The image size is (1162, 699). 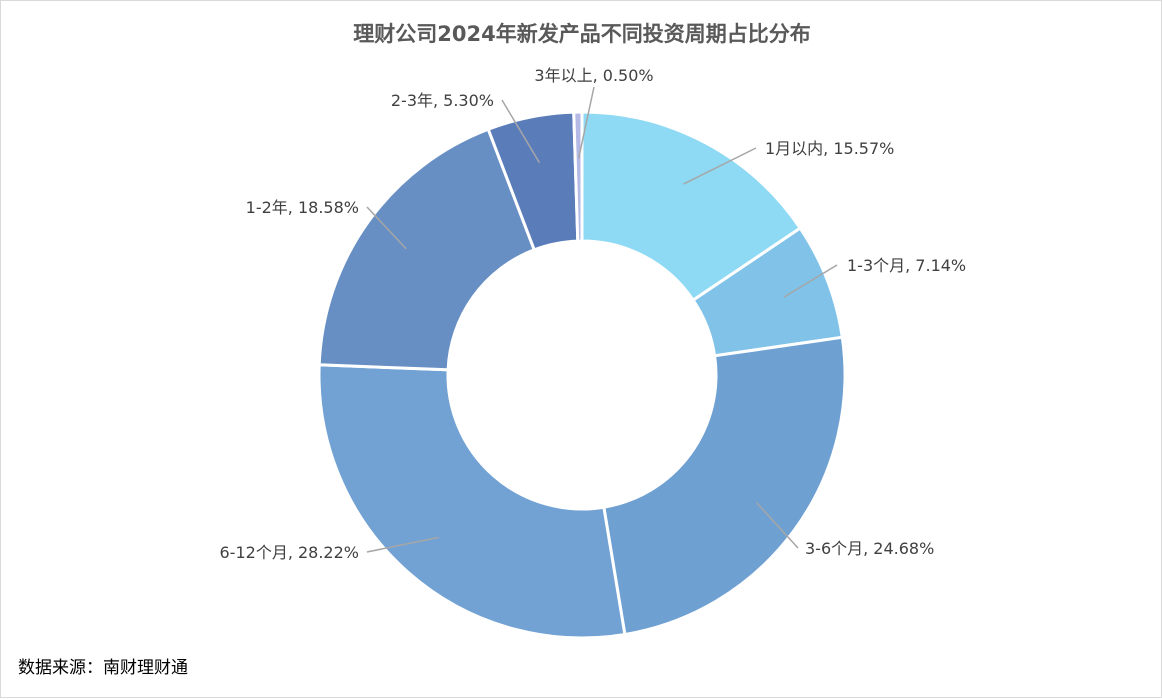 What do you see at coordinates (593, 75) in the screenshot?
I see `slice-label-7: 3年以上, 0.50%` at bounding box center [593, 75].